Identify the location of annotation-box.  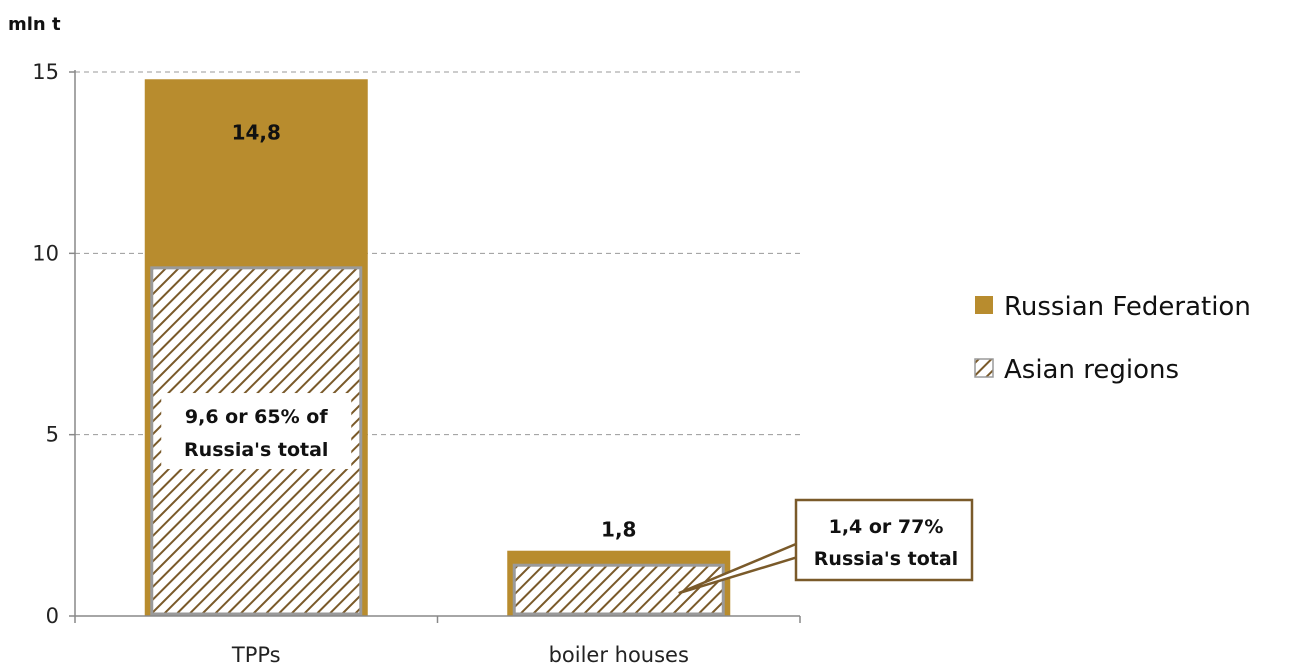
(256, 431).